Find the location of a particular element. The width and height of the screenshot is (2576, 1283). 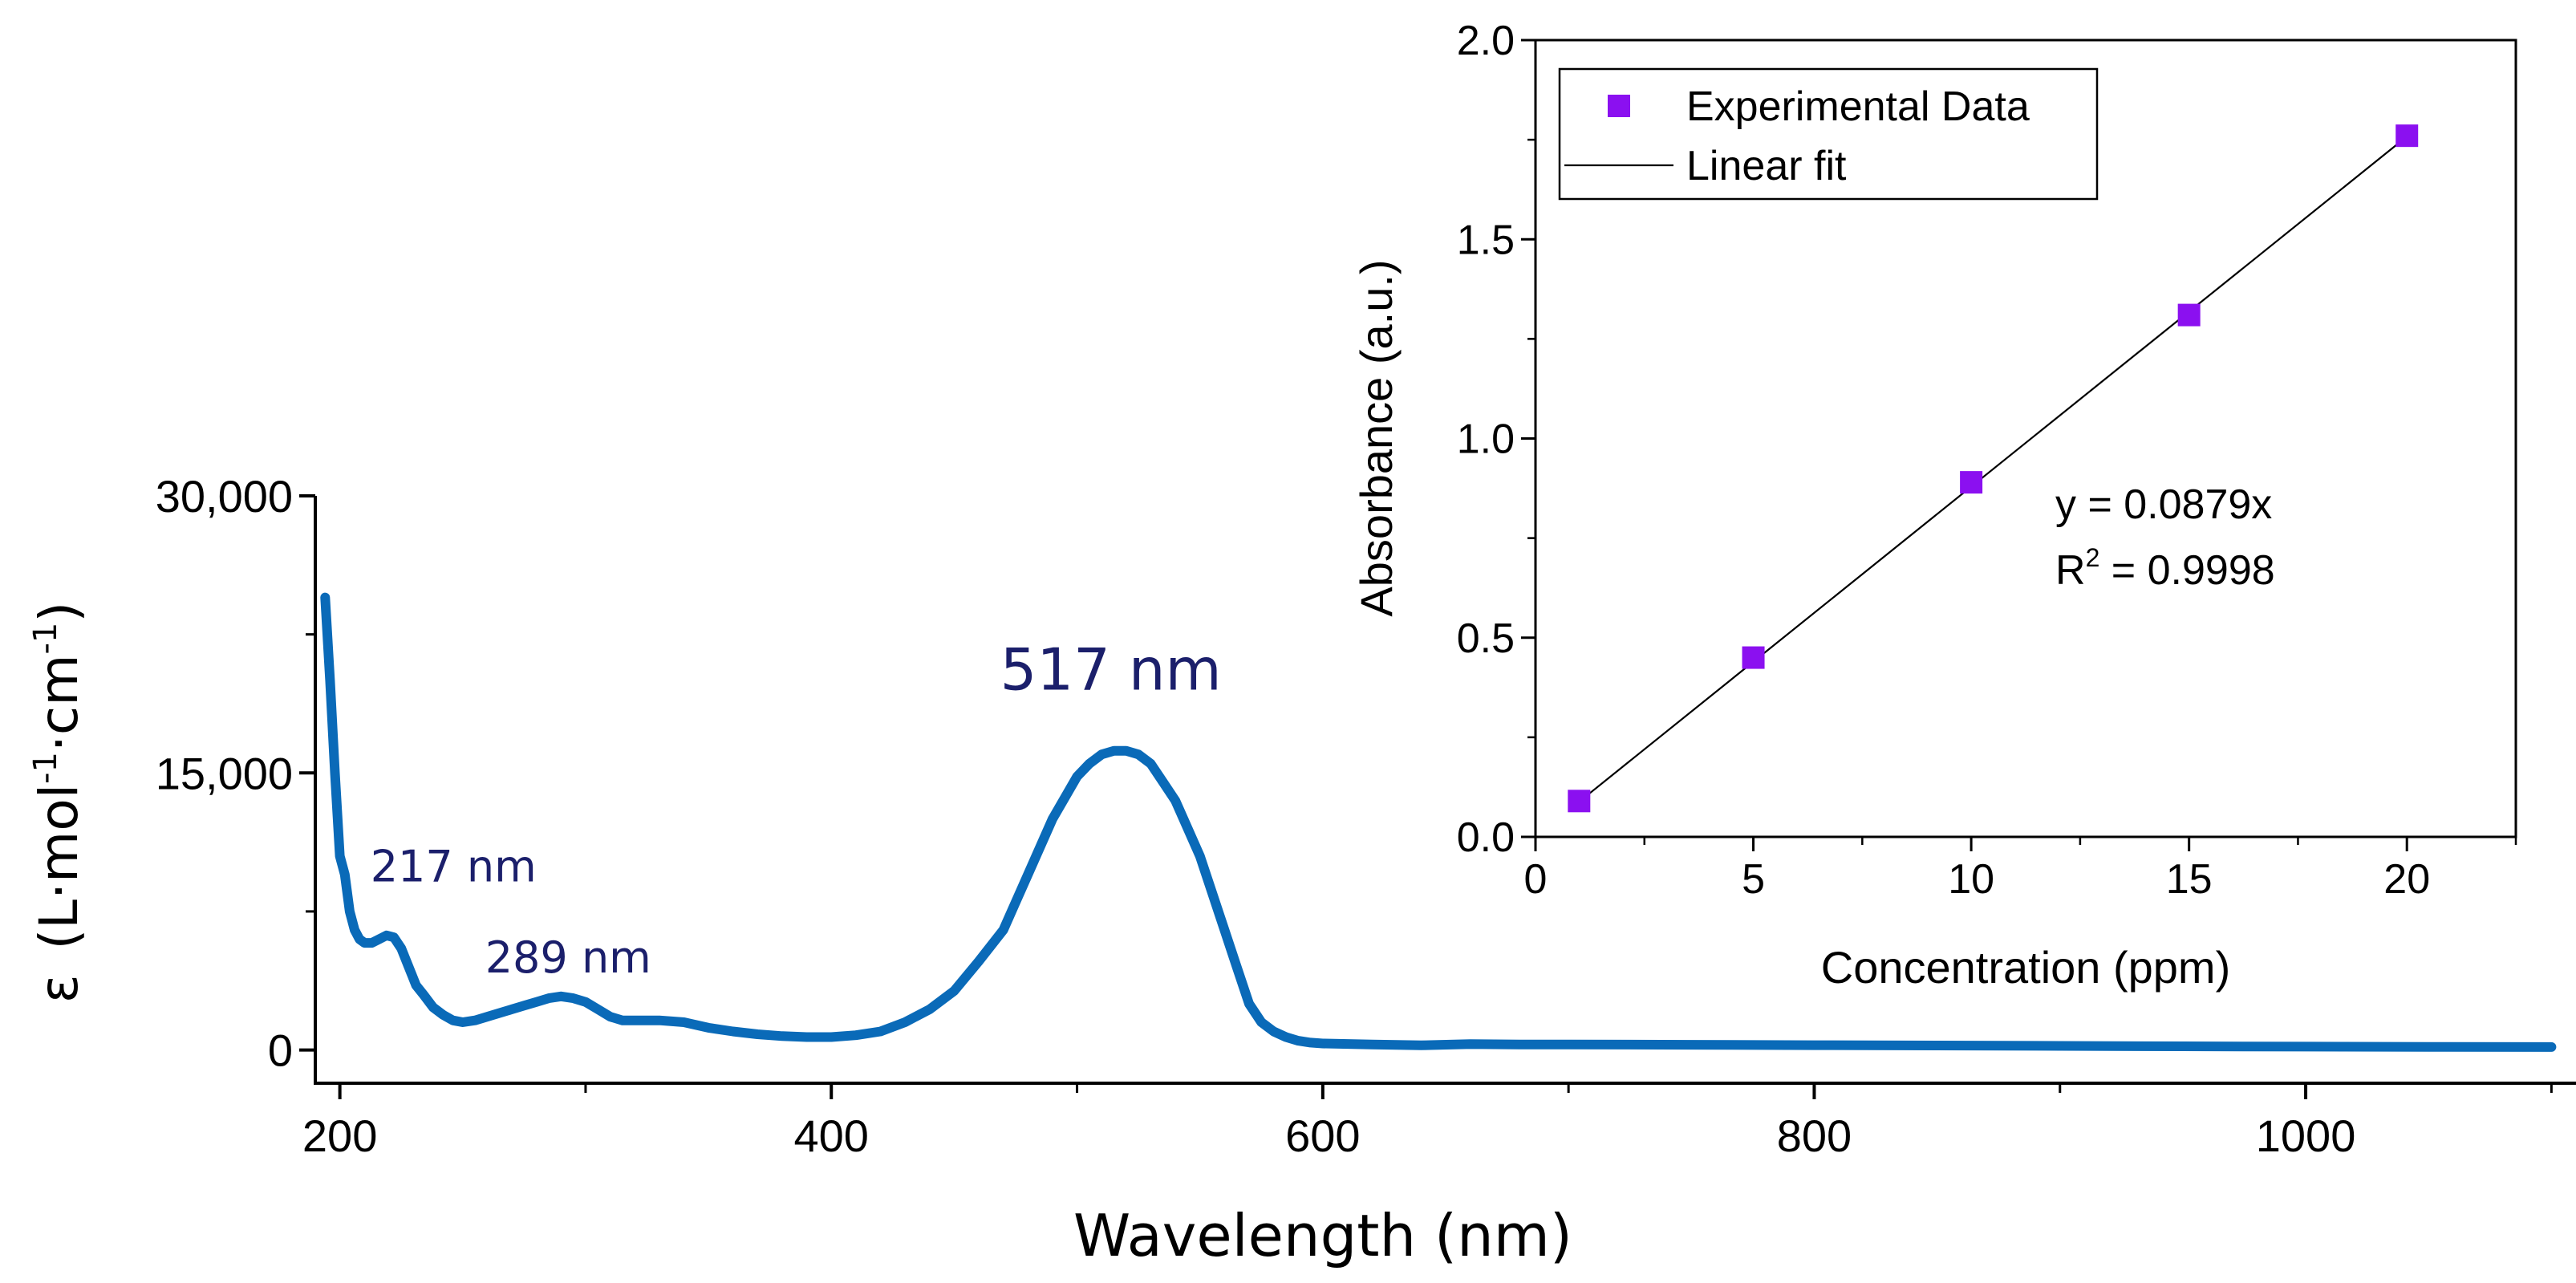

r-squared-value: = 0.9998 is located at coordinates (2186, 571).